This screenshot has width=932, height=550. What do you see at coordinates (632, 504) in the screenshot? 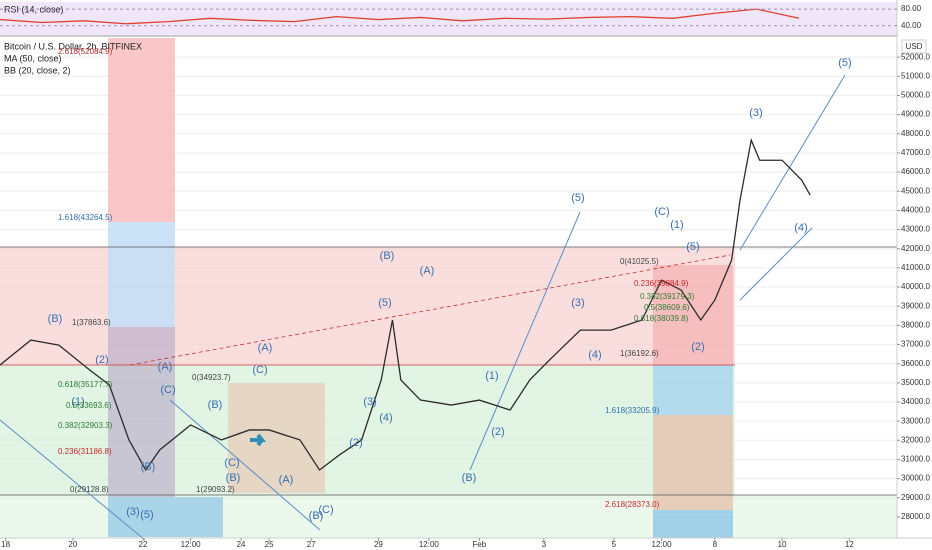
I see `fib-label: 2.618(28373.0)` at bounding box center [632, 504].